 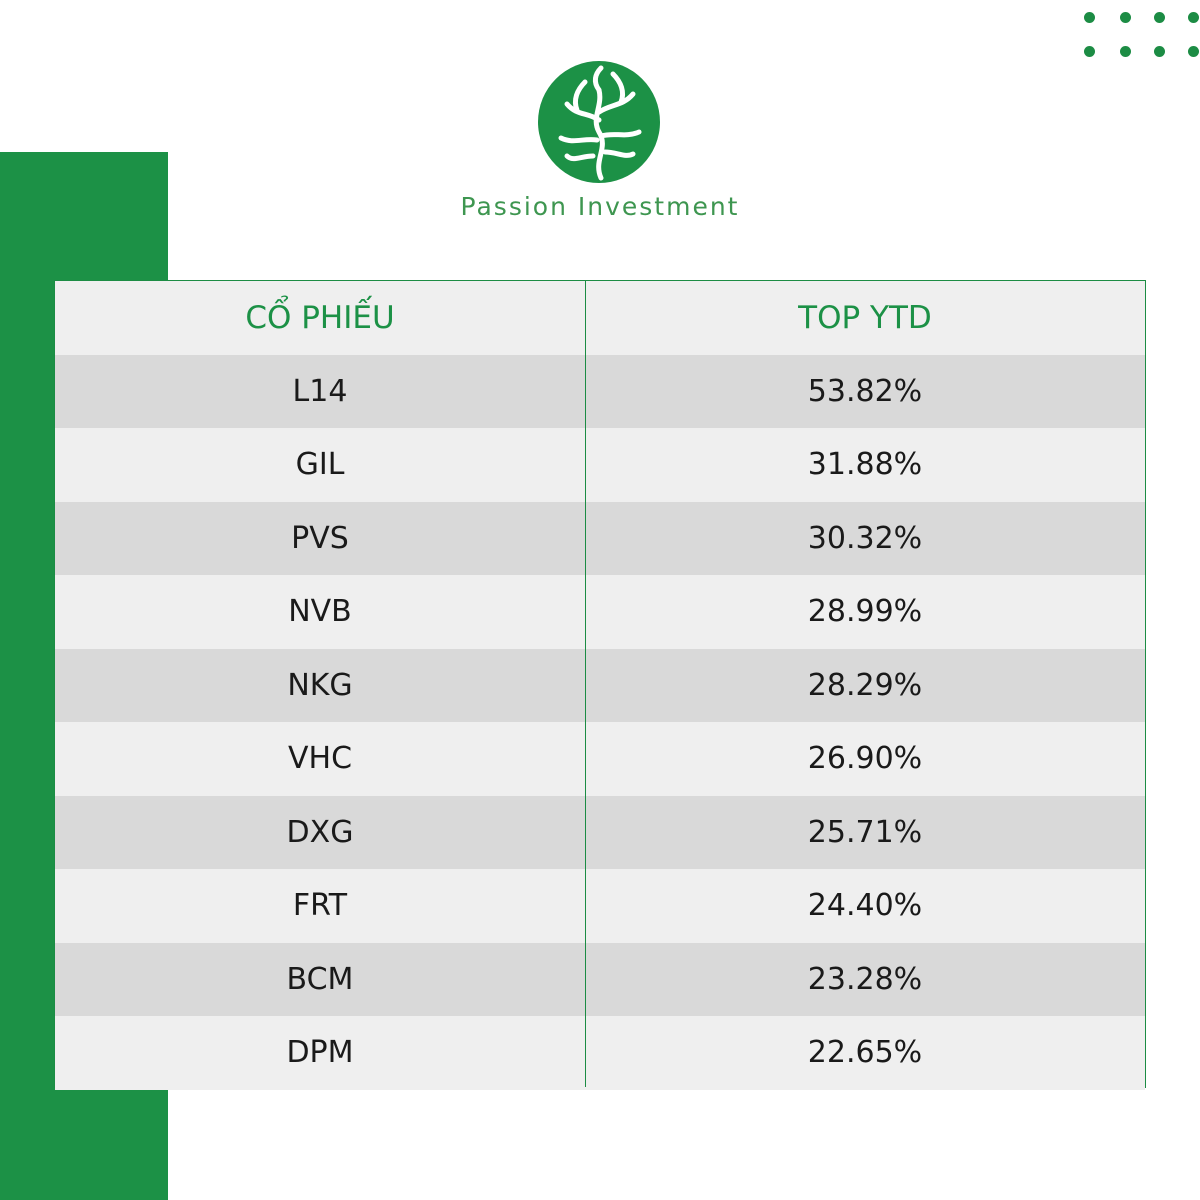 I want to click on ticker-cell: DPM, so click(x=320, y=1053).